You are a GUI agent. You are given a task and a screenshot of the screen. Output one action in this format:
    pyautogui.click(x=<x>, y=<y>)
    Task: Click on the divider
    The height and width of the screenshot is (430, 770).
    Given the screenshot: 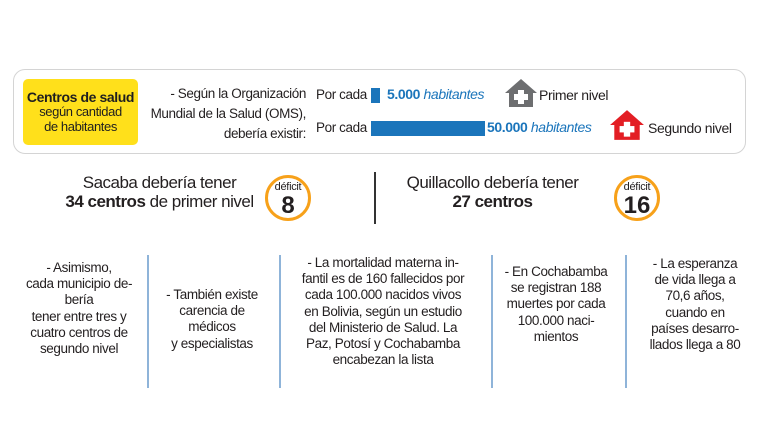 What is the action you would take?
    pyautogui.click(x=375, y=198)
    